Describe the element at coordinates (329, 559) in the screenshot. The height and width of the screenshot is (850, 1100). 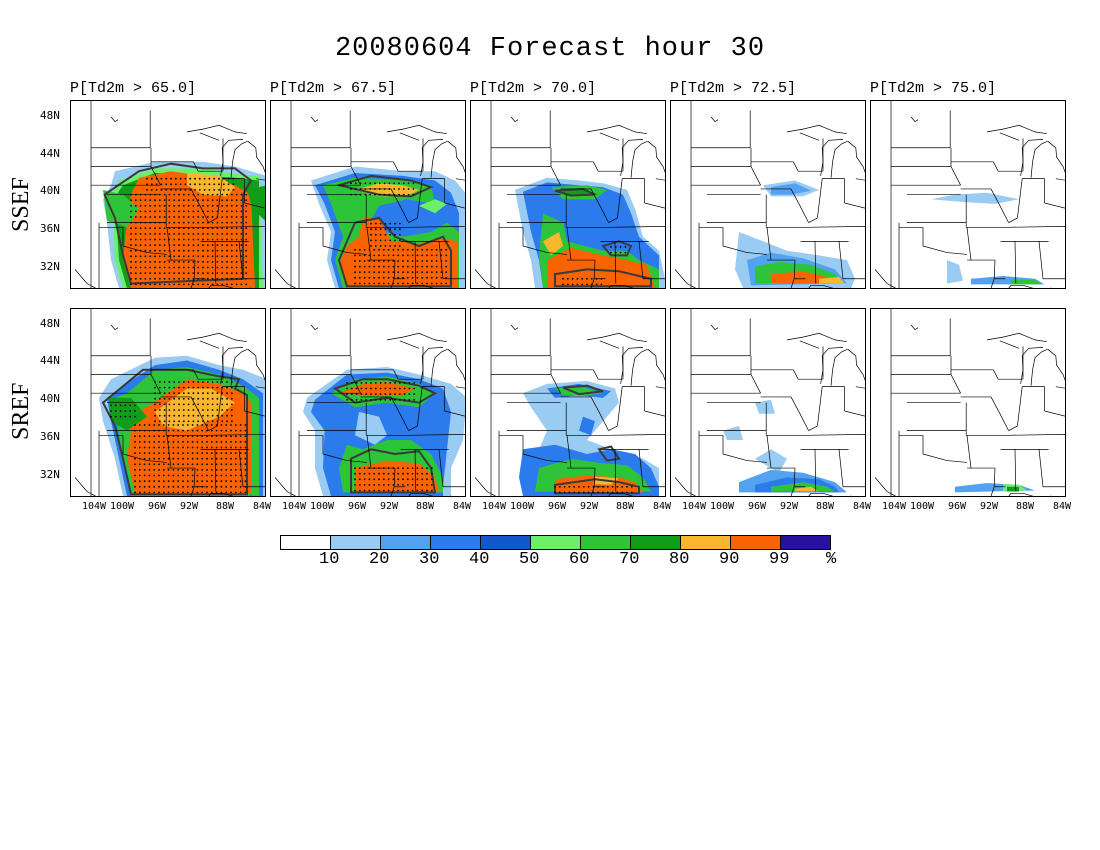
I see `colorbar-label: 10` at that location.